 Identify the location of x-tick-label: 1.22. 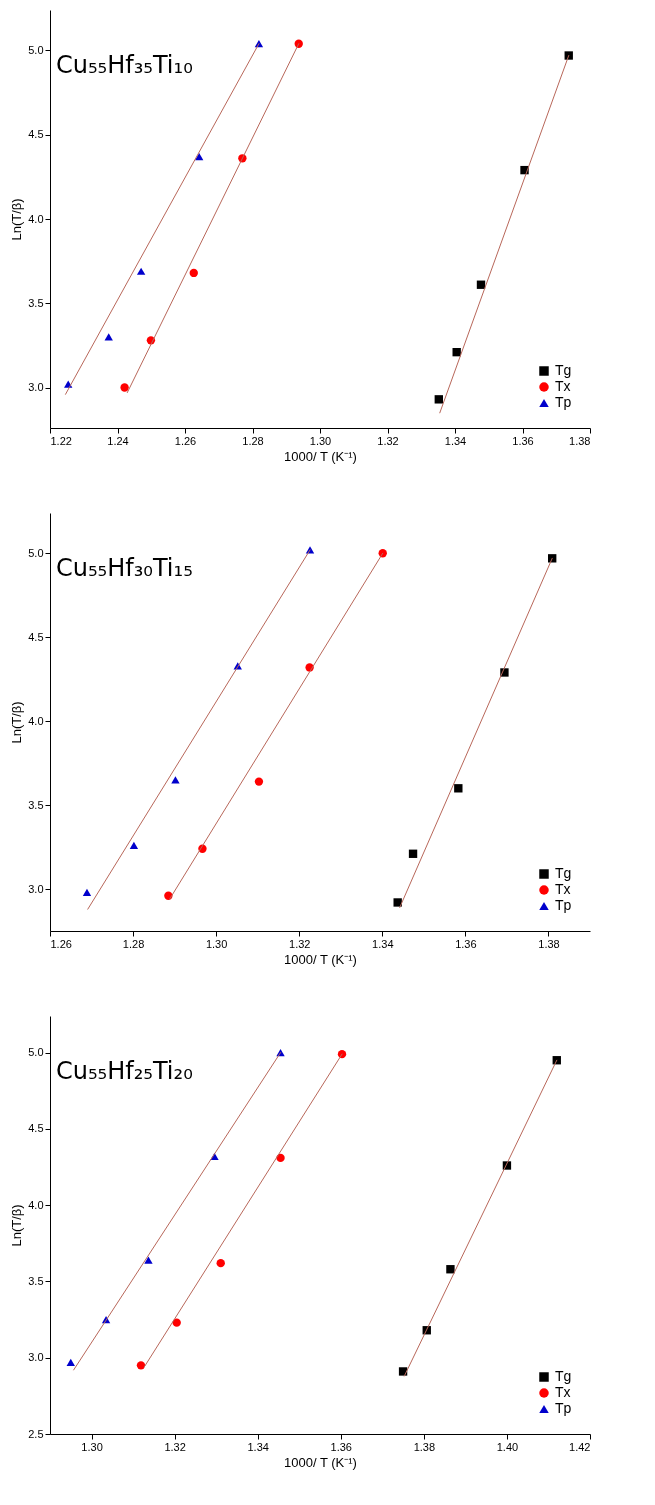
(61, 440).